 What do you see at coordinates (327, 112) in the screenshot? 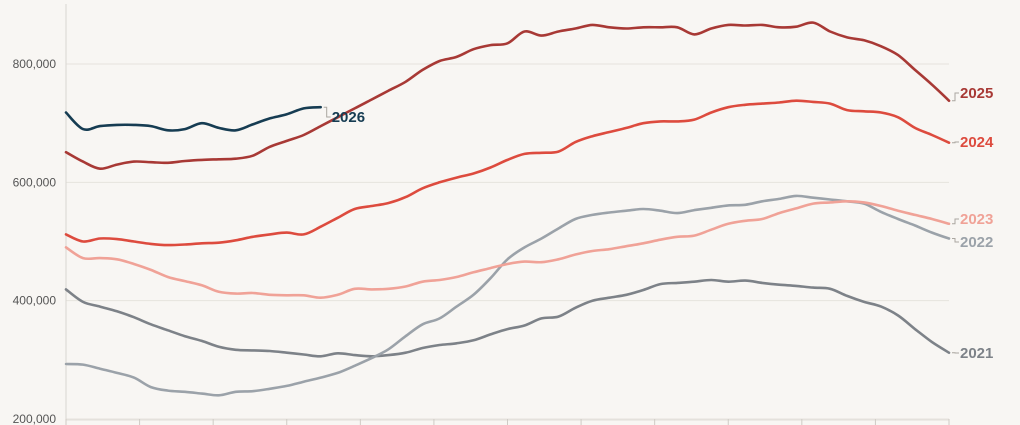
I see `label-connector-2026` at bounding box center [327, 112].